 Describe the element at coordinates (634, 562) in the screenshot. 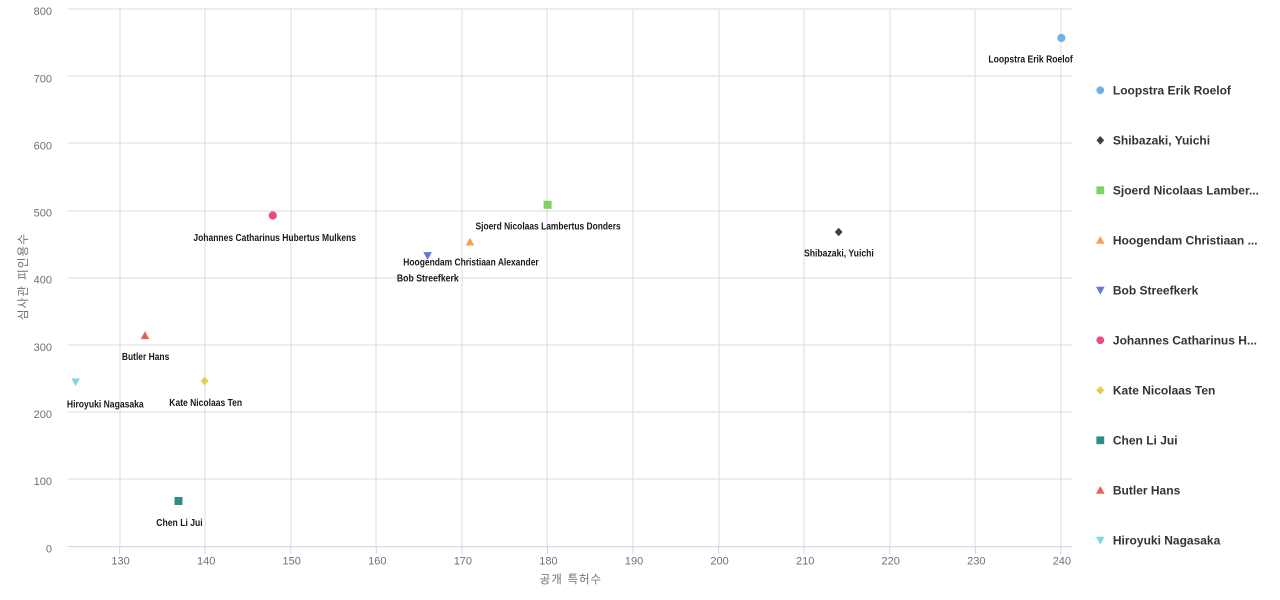

I see `svg-text: 190` at that location.